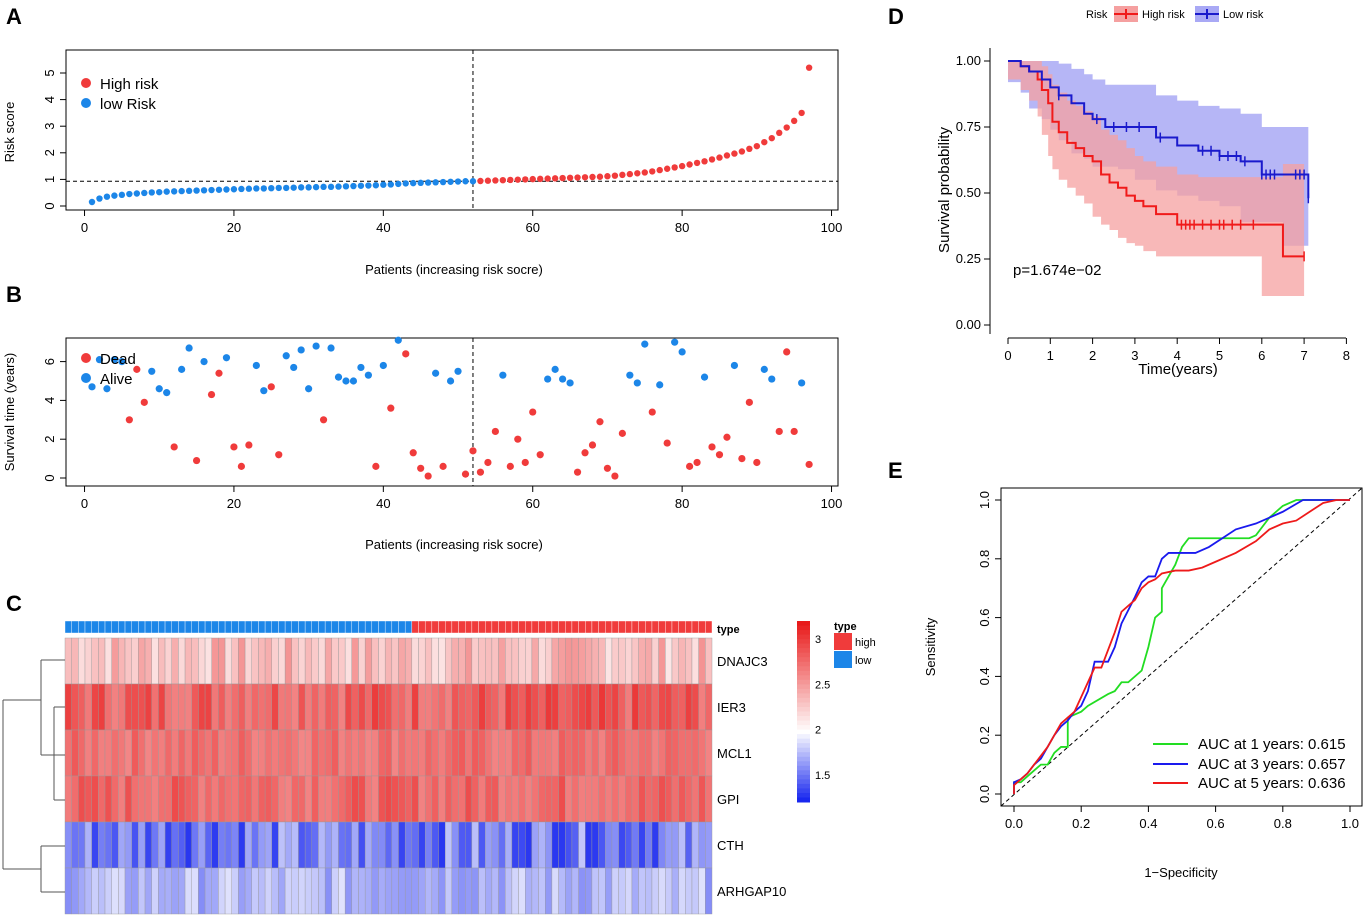  What do you see at coordinates (984, 559) in the screenshot?
I see `roc-y-tick-label-4: 0.8` at bounding box center [984, 559].